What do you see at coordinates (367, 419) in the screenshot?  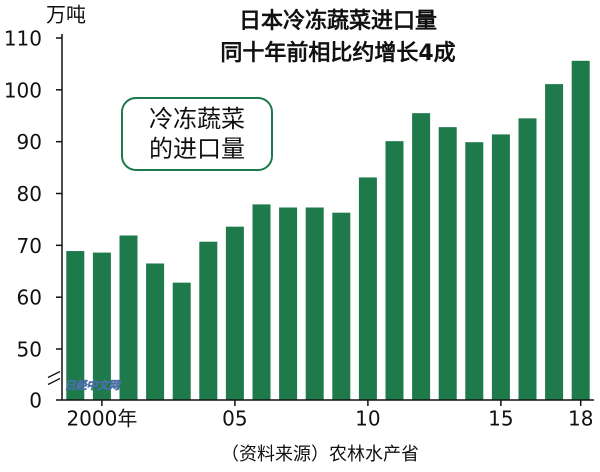 I see `x-tick-label: 10` at bounding box center [367, 419].